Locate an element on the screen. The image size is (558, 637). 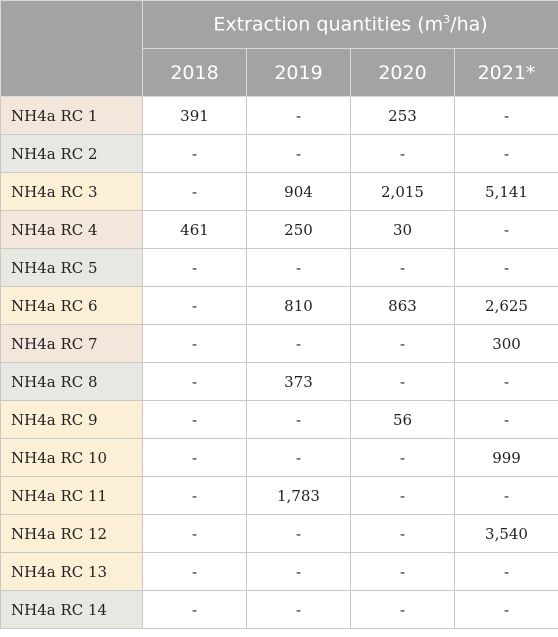
table-row: NH4a RC 9- -56- is located at coordinates (279, 419).